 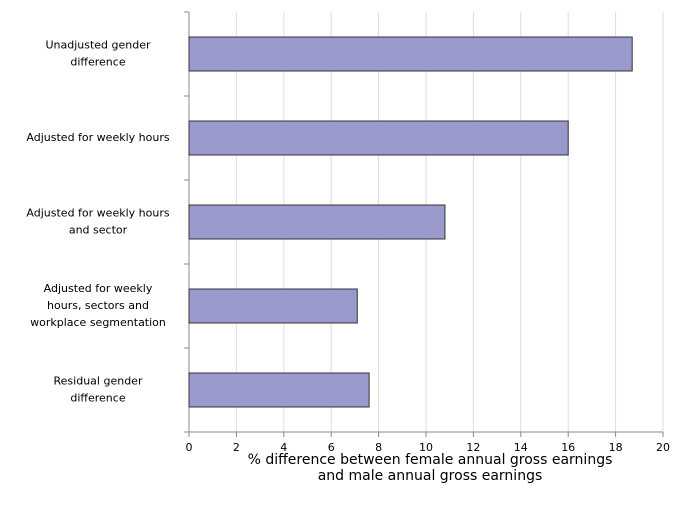 What do you see at coordinates (98, 390) in the screenshot?
I see `category-label: Residual gender difference` at bounding box center [98, 390].